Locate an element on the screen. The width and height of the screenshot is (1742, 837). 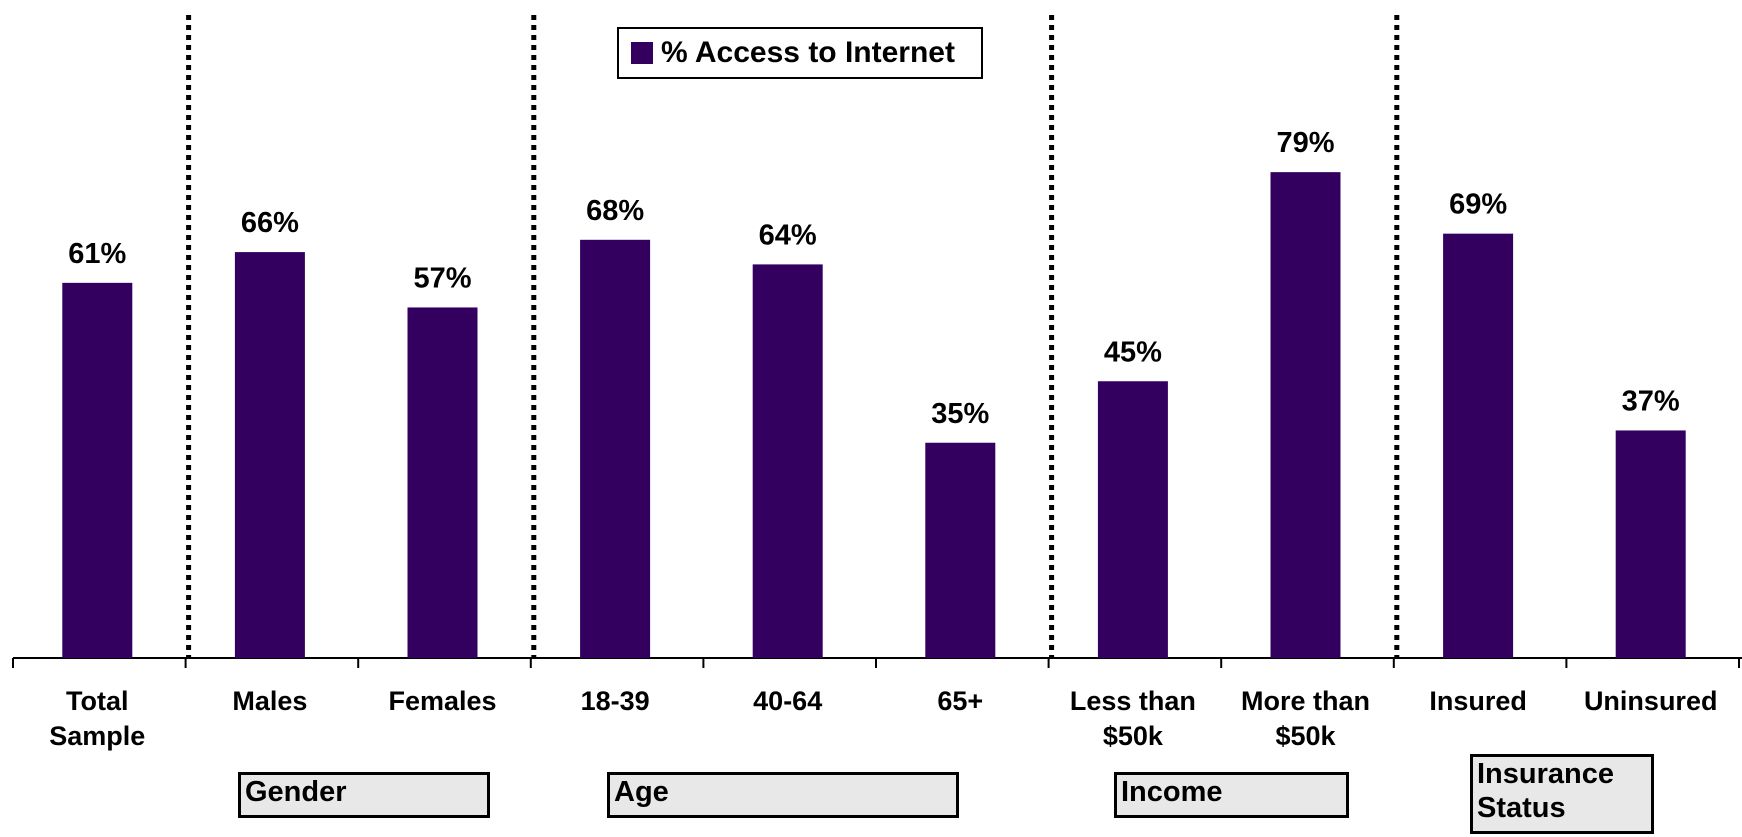
group-label-age: Age is located at coordinates (783, 795).